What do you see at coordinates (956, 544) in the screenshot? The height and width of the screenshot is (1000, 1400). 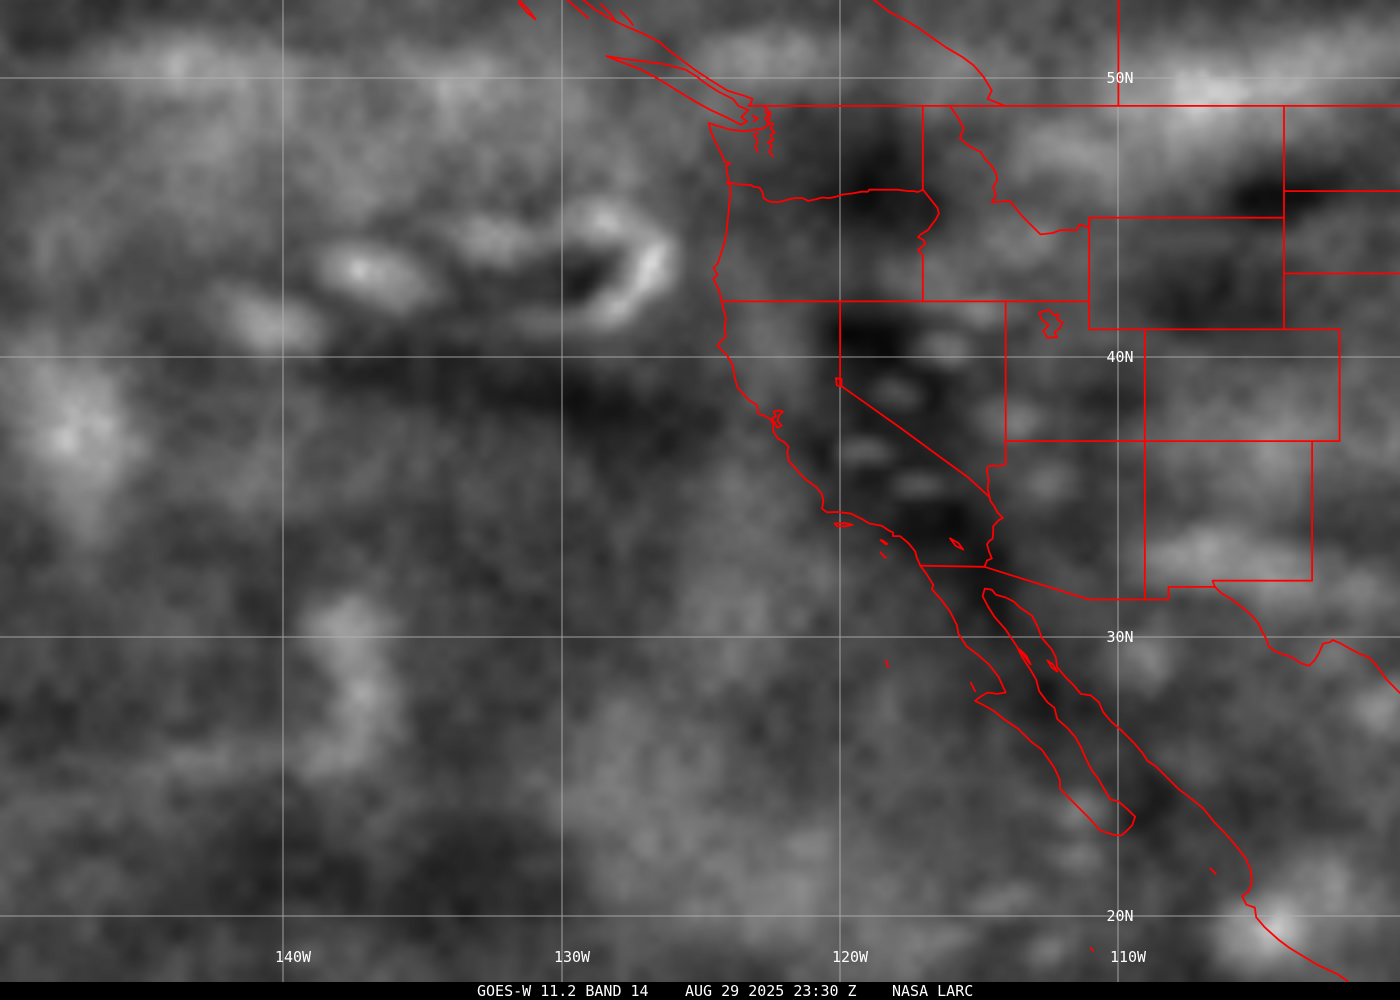 I see `boundary-salton-sea` at bounding box center [956, 544].